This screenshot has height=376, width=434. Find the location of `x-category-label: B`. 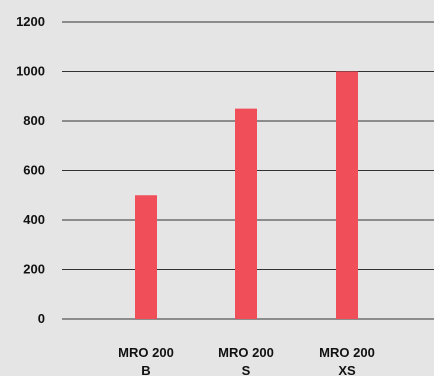

x-category-label: B is located at coordinates (145, 369).